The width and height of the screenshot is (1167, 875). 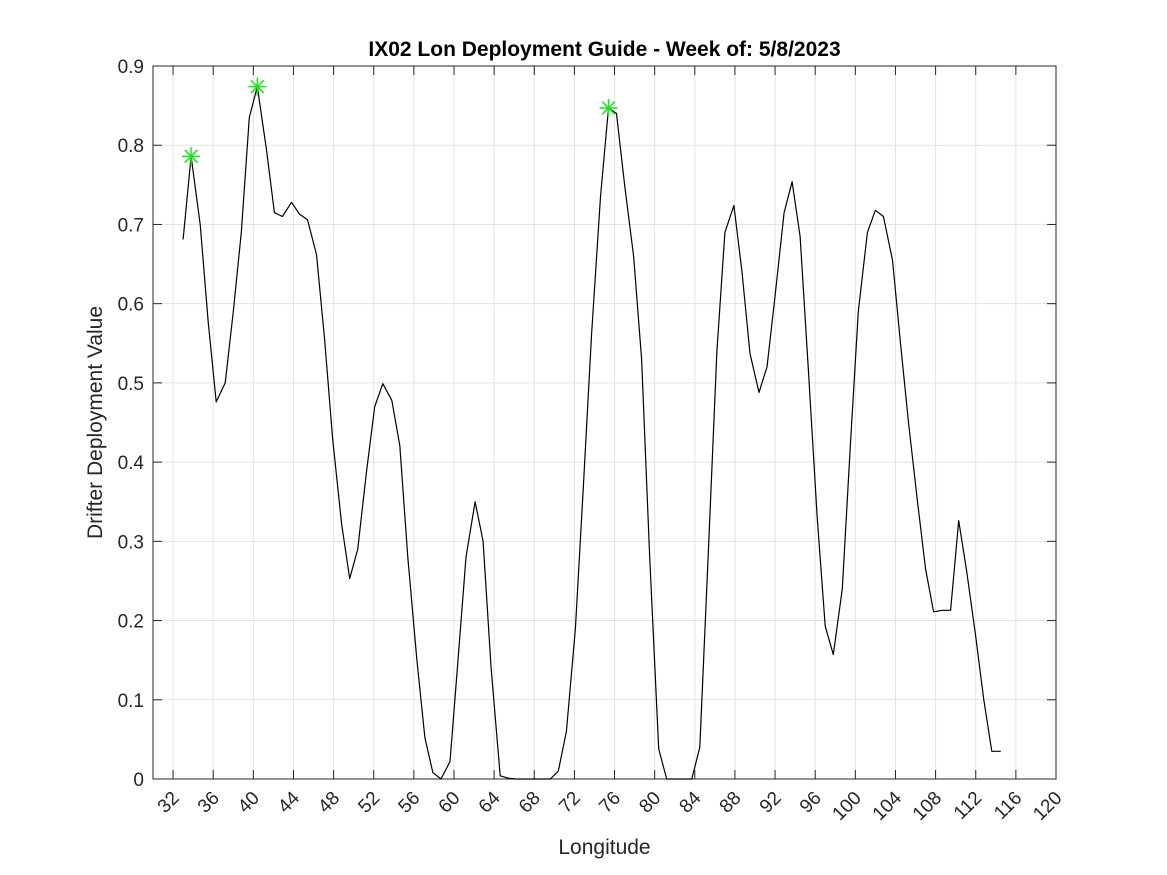 What do you see at coordinates (131, 146) in the screenshot?
I see `y-tick-label: 0.8` at bounding box center [131, 146].